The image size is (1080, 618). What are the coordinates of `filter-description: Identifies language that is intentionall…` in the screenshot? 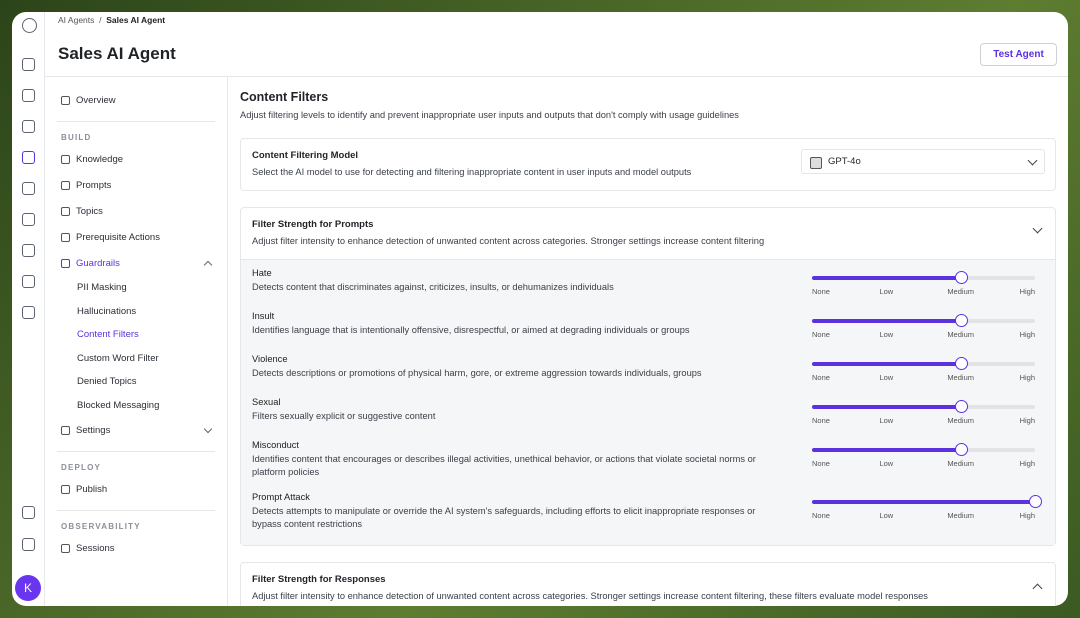 It's located at (471, 330).